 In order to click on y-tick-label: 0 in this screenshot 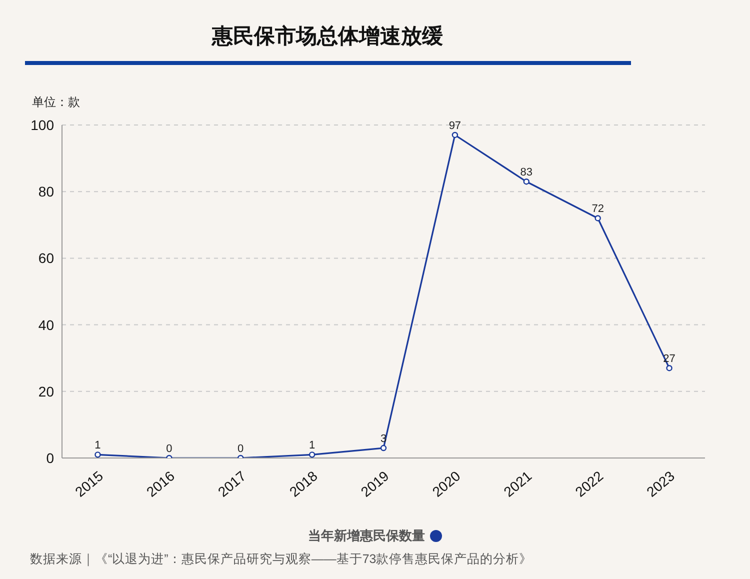, I will do `click(50, 458)`.